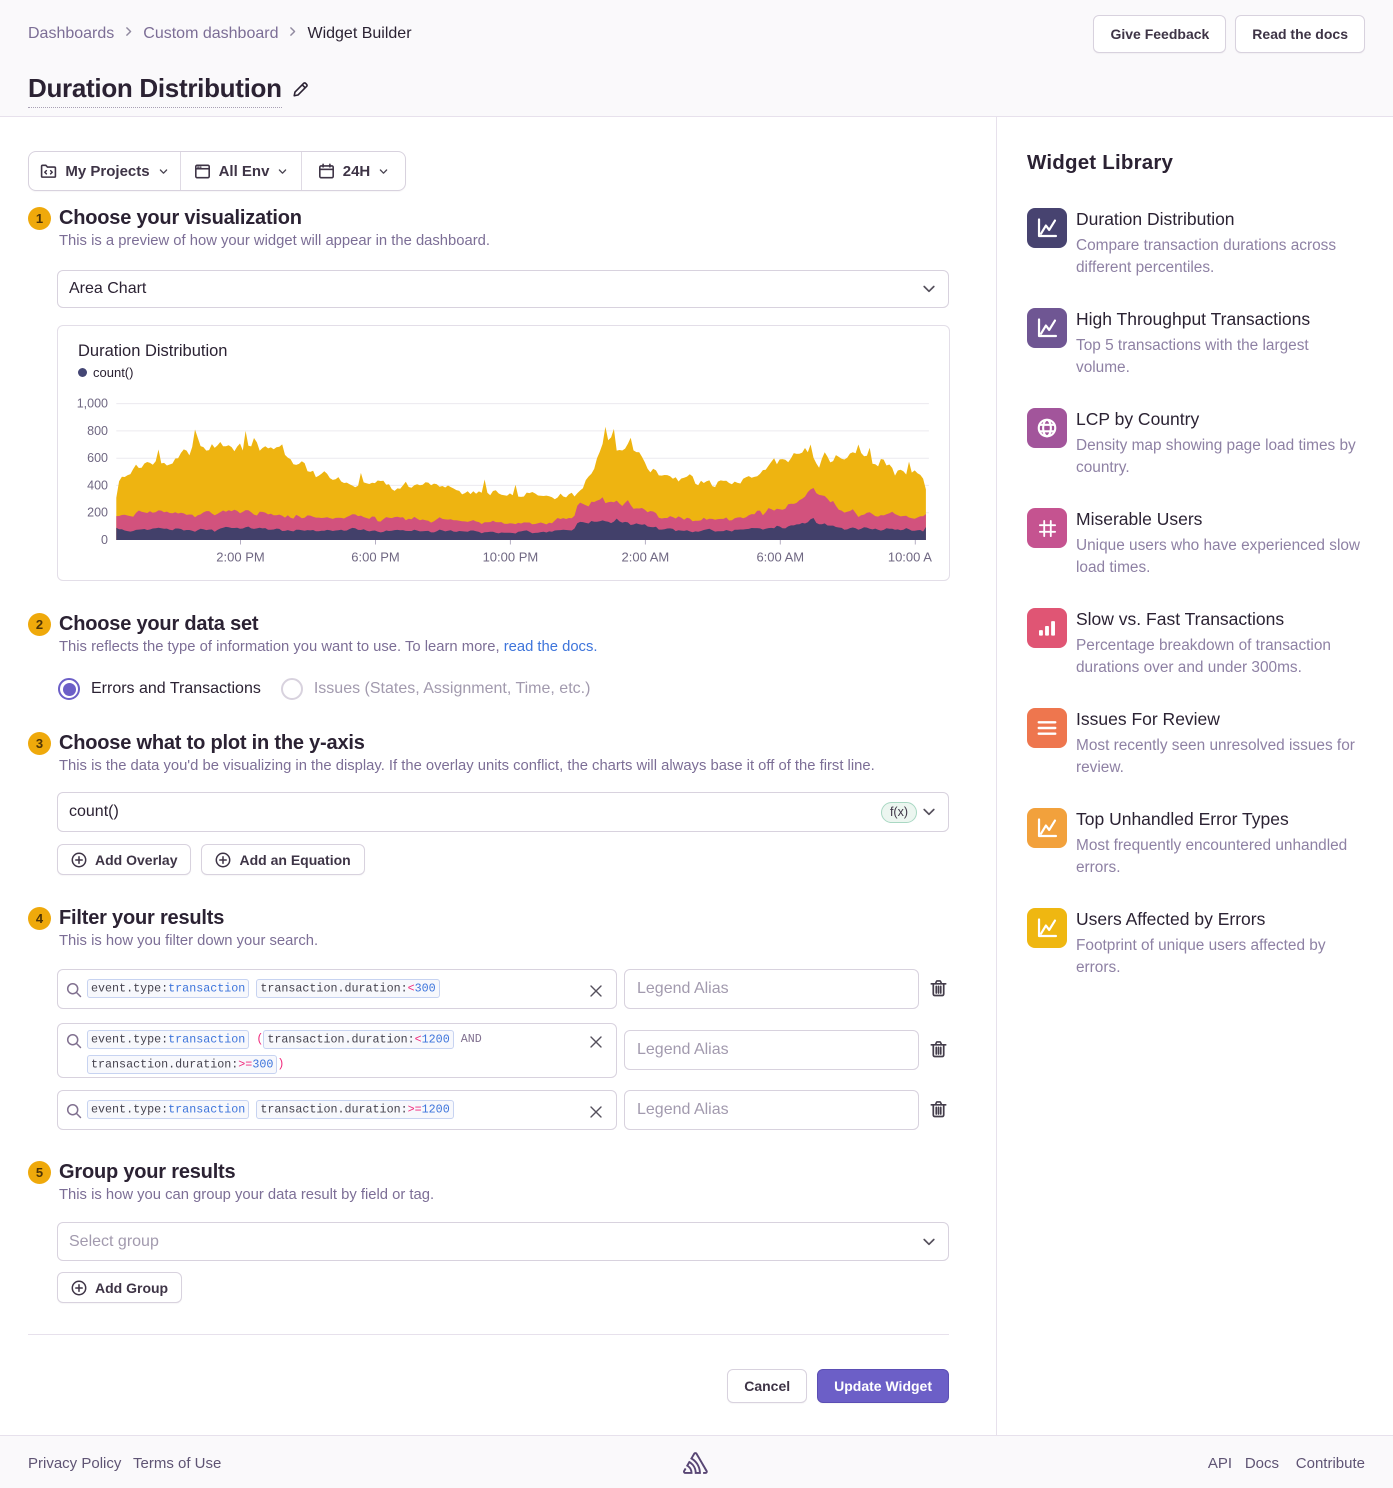  Describe the element at coordinates (511, 557) in the screenshot. I see `svg-text: 10:00 PM` at that location.